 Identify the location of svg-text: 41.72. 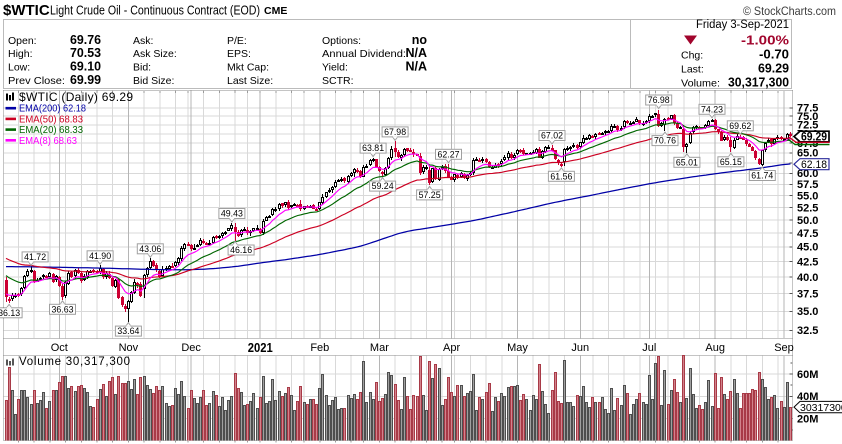
(35, 257).